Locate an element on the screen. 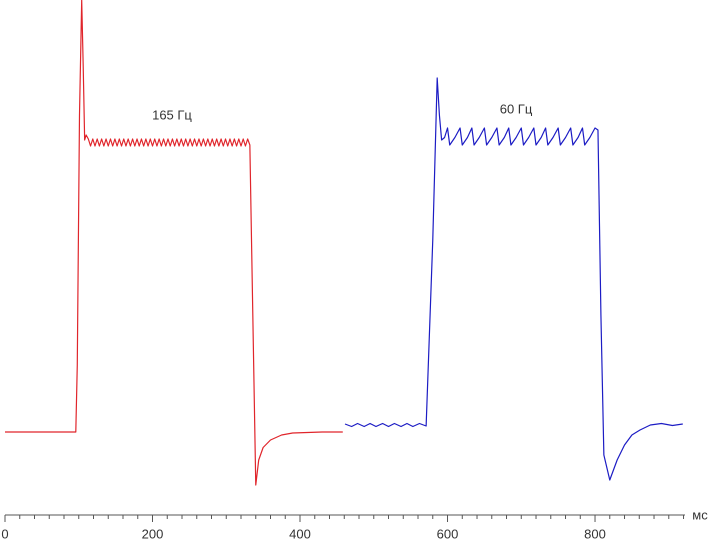 The width and height of the screenshot is (711, 542). series-label: 60 Гц is located at coordinates (516, 108).